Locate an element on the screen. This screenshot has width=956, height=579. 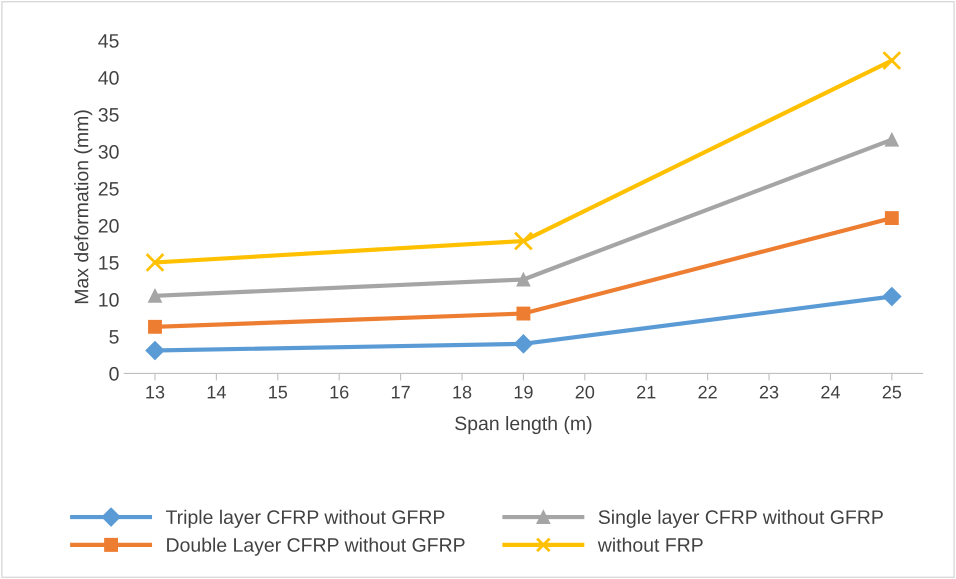
x-tick-label: 24 is located at coordinates (830, 392).